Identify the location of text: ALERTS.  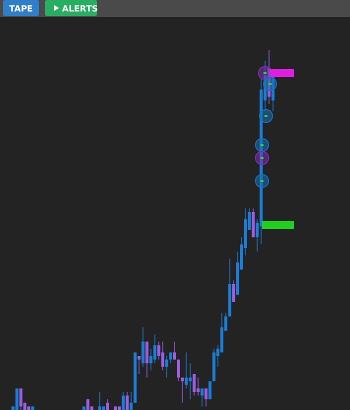
(80, 9).